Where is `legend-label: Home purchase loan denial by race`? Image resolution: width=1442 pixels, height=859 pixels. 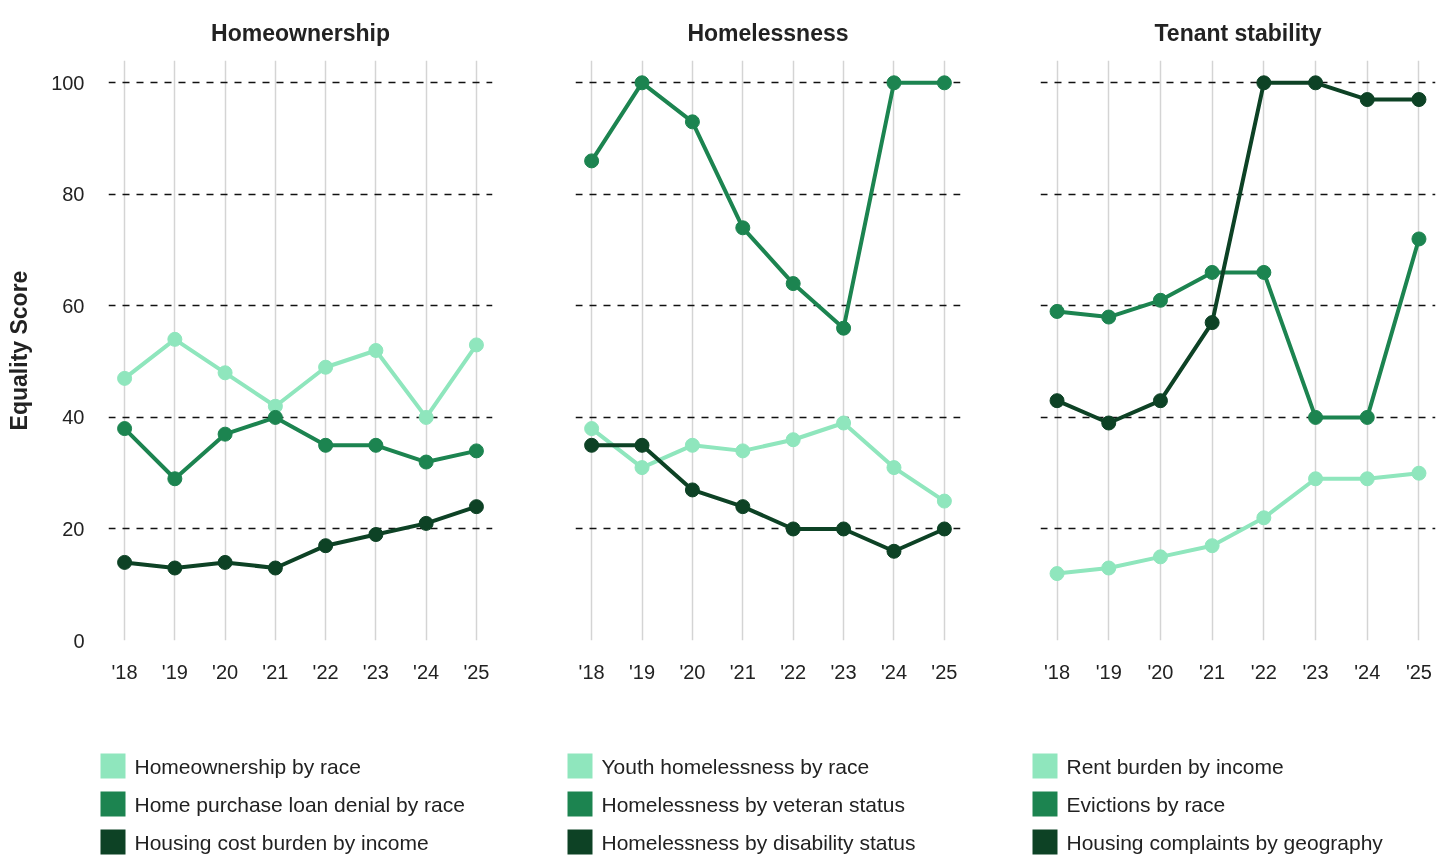 legend-label: Home purchase loan denial by race is located at coordinates (299, 804).